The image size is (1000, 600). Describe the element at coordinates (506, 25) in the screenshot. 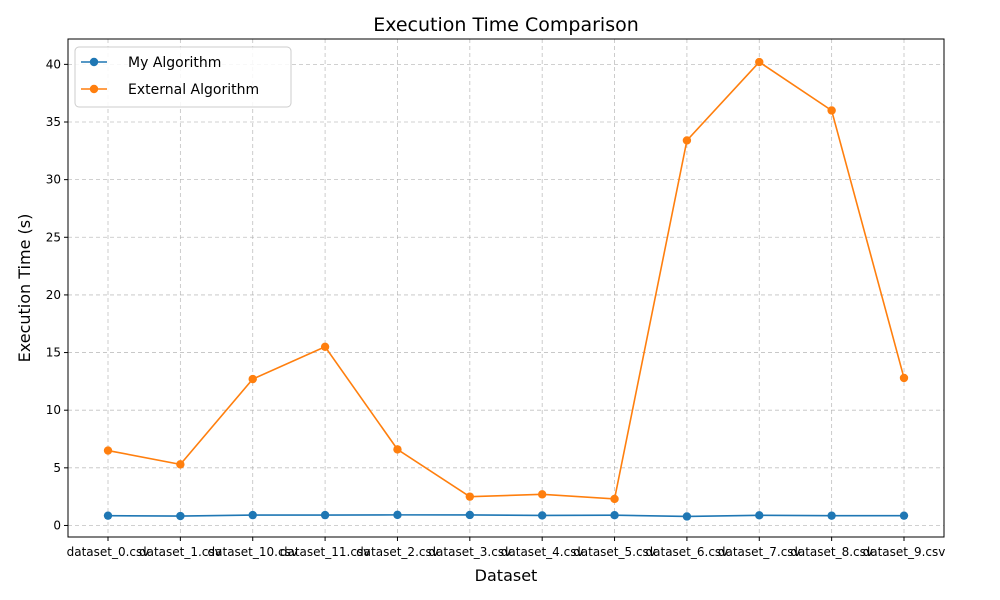

I see `chart-title: Execution Time Comparison` at that location.